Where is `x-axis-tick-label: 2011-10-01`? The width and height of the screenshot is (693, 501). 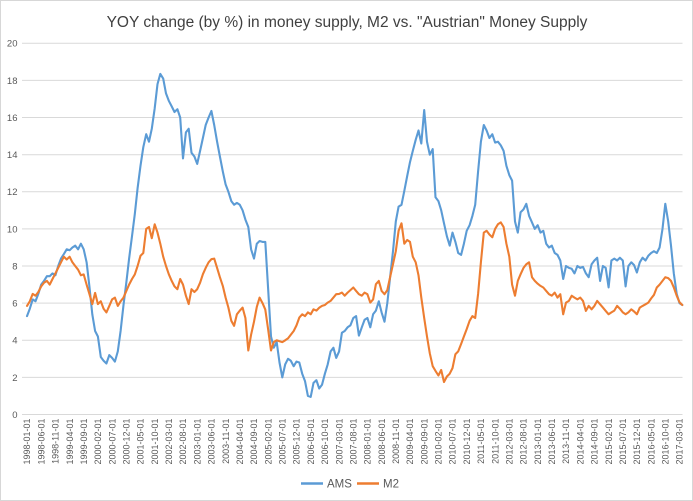 x-axis-tick-label: 2011-10-01 is located at coordinates (495, 441).